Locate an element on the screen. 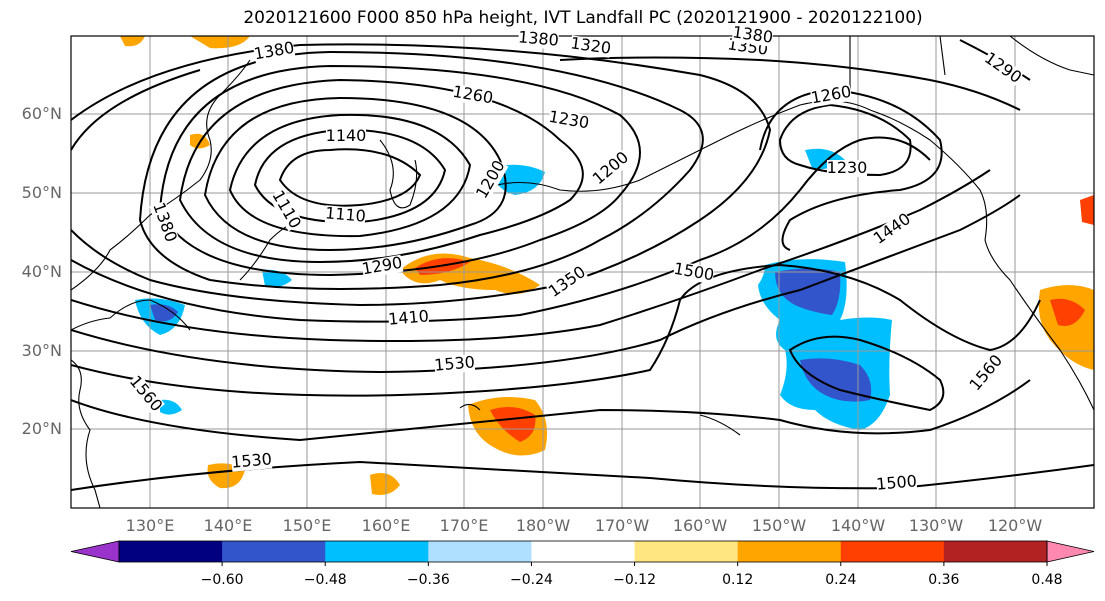 The image size is (1105, 601). contour-label: 1230 is located at coordinates (847, 167).